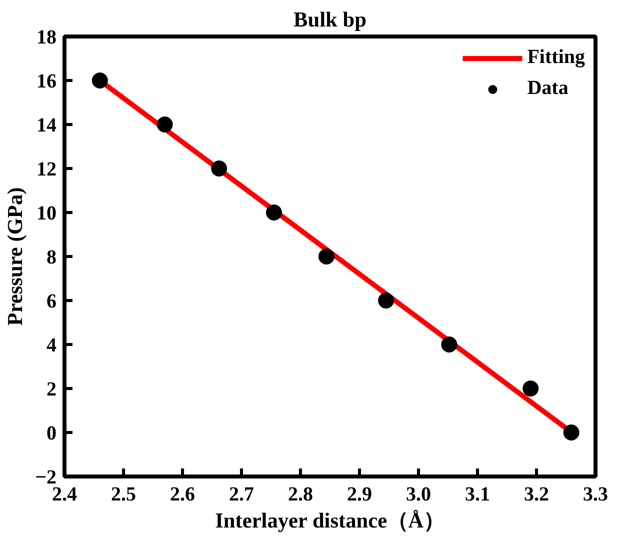 The height and width of the screenshot is (539, 635). I want to click on y-tick-label: 12, so click(46, 169).